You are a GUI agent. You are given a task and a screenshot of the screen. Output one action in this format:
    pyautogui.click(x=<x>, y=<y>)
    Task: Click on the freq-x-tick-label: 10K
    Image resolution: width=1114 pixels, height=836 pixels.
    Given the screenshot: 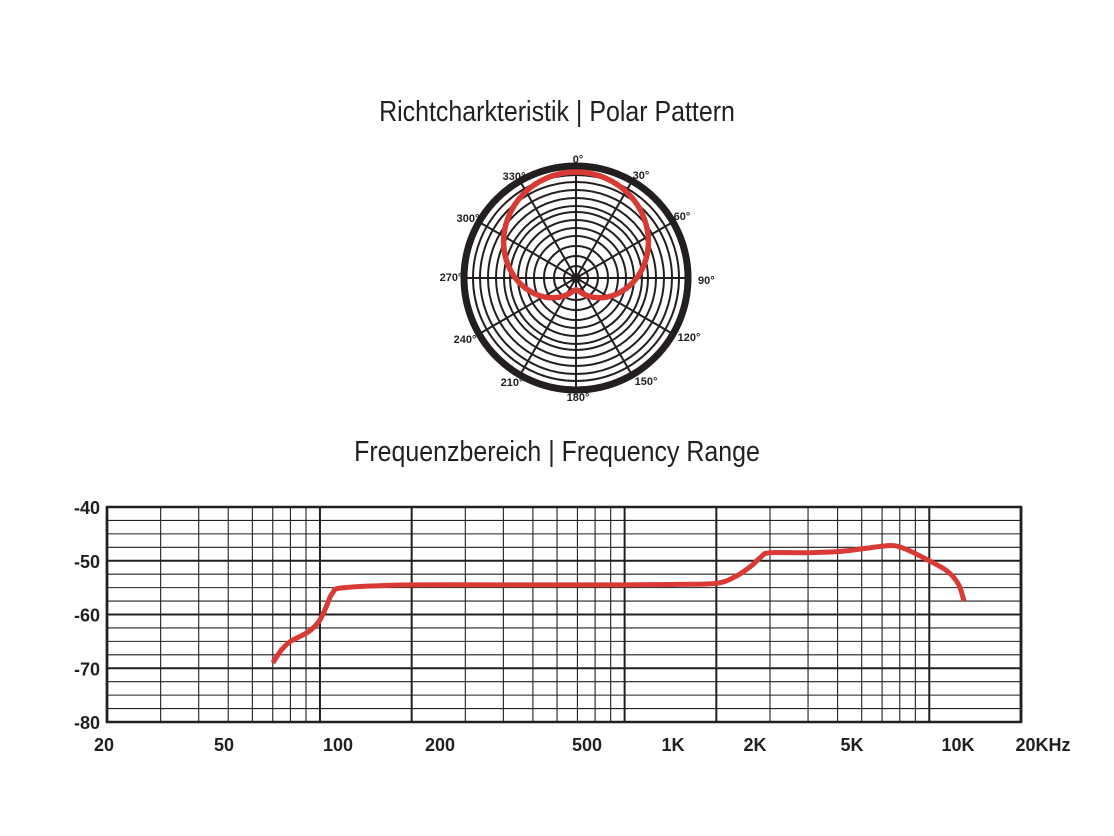 What is the action you would take?
    pyautogui.click(x=957, y=745)
    